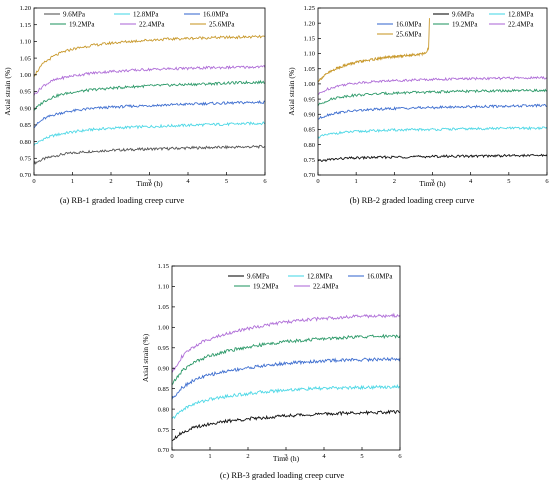  What do you see at coordinates (309, 8) in the screenshot?
I see `y-tick-label: 1.25` at bounding box center [309, 8].